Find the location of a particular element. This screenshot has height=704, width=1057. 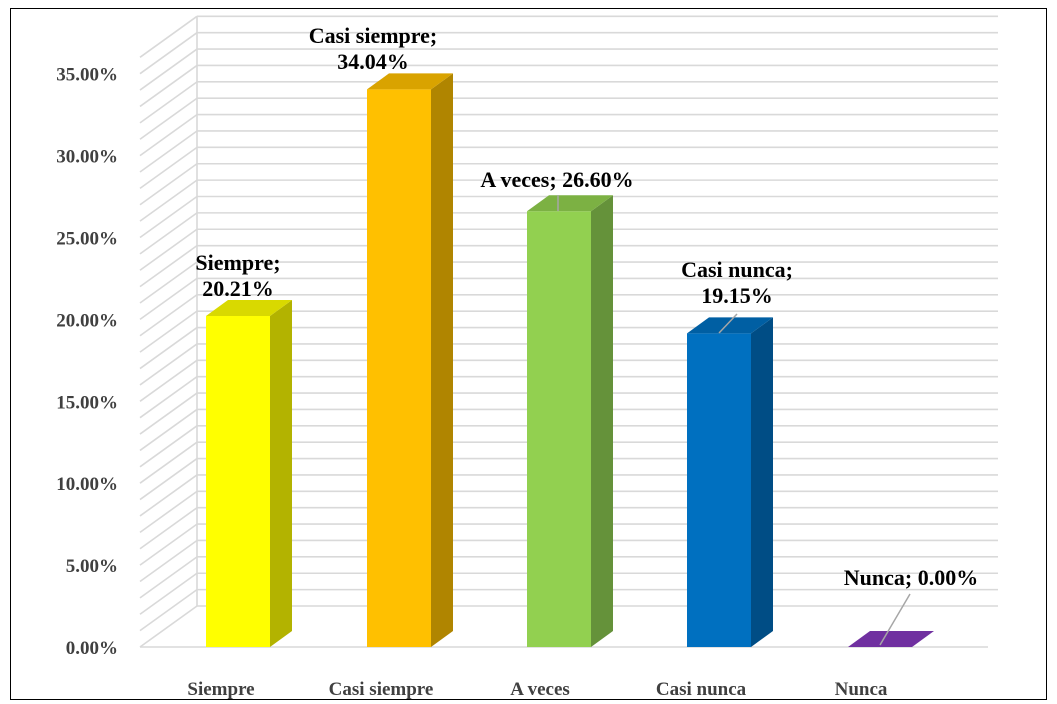

data-label-line: 19.15% is located at coordinates (737, 295).